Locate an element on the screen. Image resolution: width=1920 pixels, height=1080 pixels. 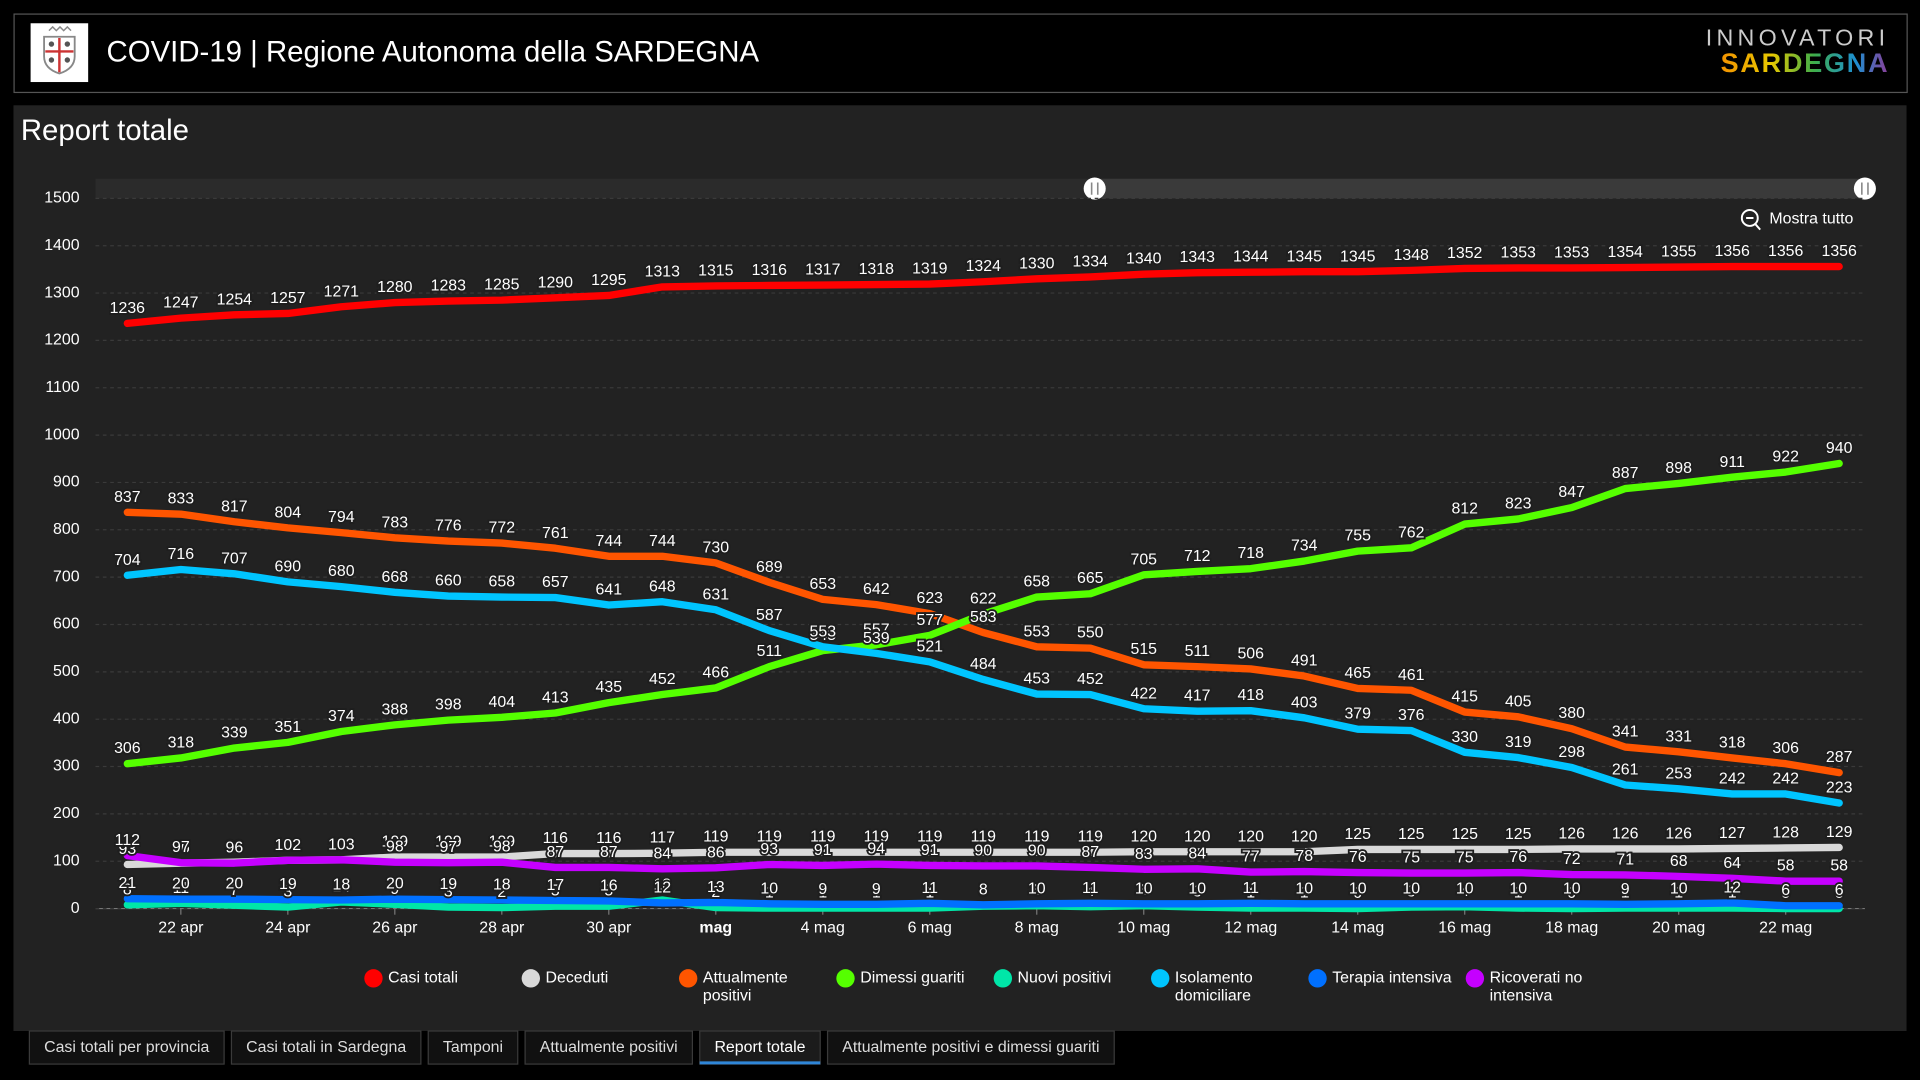
legend-label: Isolamento domiciliare is located at coordinates (1216, 987).